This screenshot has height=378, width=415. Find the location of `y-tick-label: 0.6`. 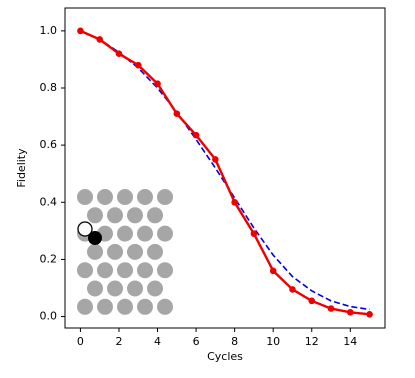

y-tick-label: 0.6 is located at coordinates (49, 144).